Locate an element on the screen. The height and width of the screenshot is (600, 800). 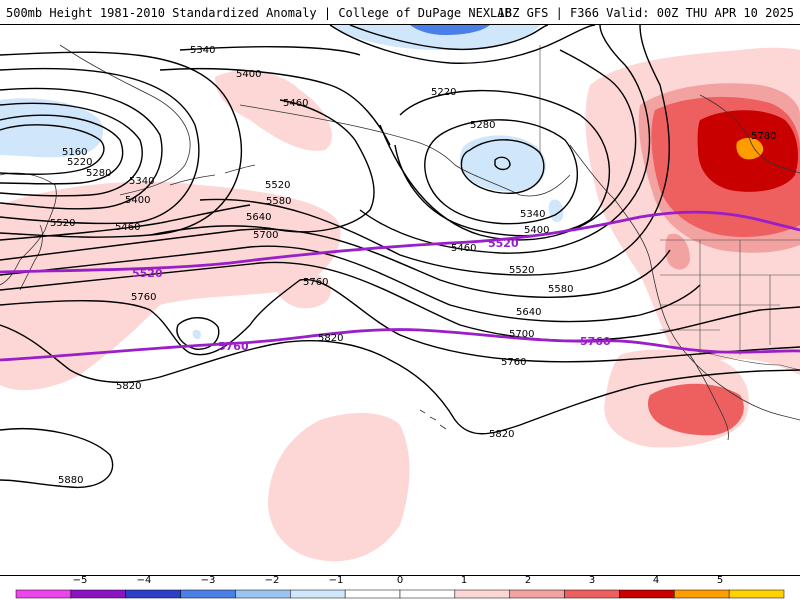
contour-5400-east is located at coordinates (508, 145).